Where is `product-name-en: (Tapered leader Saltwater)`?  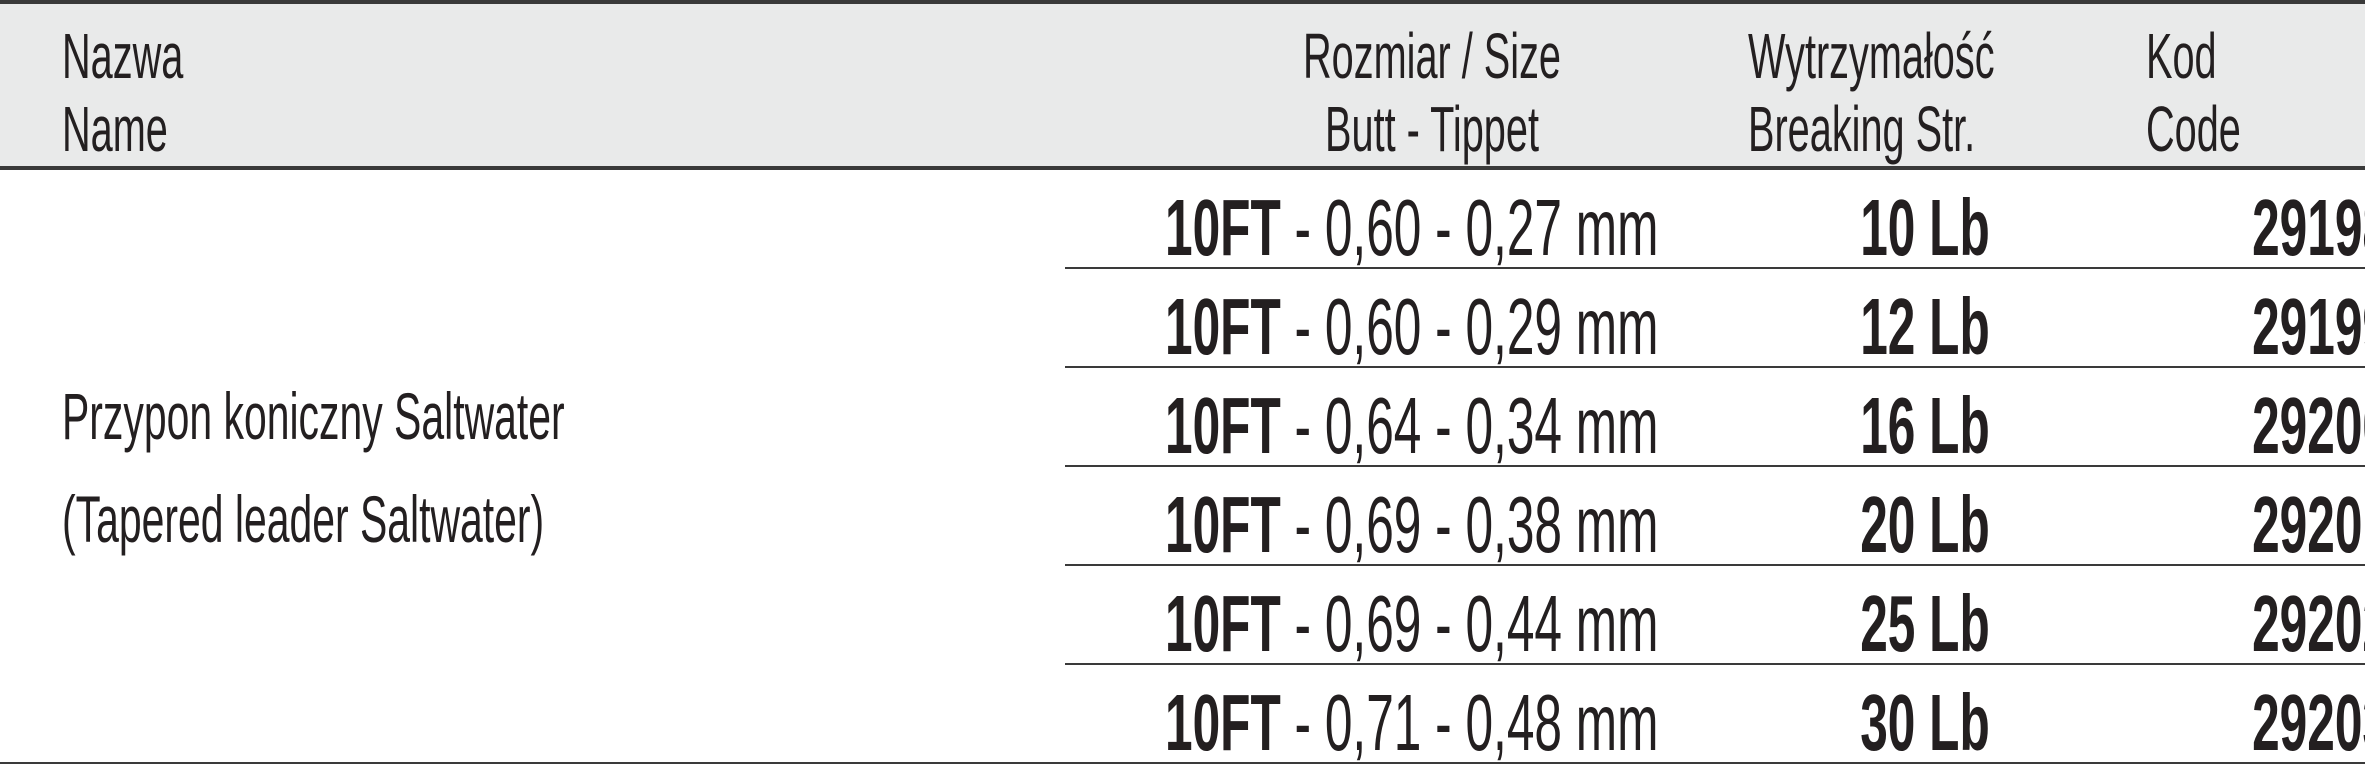 product-name-en: (Tapered leader Saltwater) is located at coordinates (303, 519).